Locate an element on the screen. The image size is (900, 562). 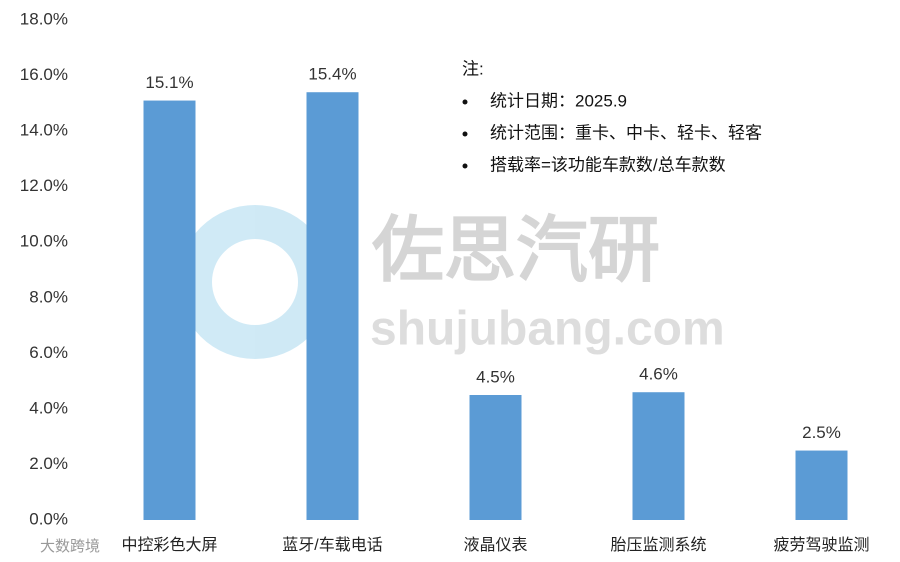
value-label: 15.1% is located at coordinates (169, 82).